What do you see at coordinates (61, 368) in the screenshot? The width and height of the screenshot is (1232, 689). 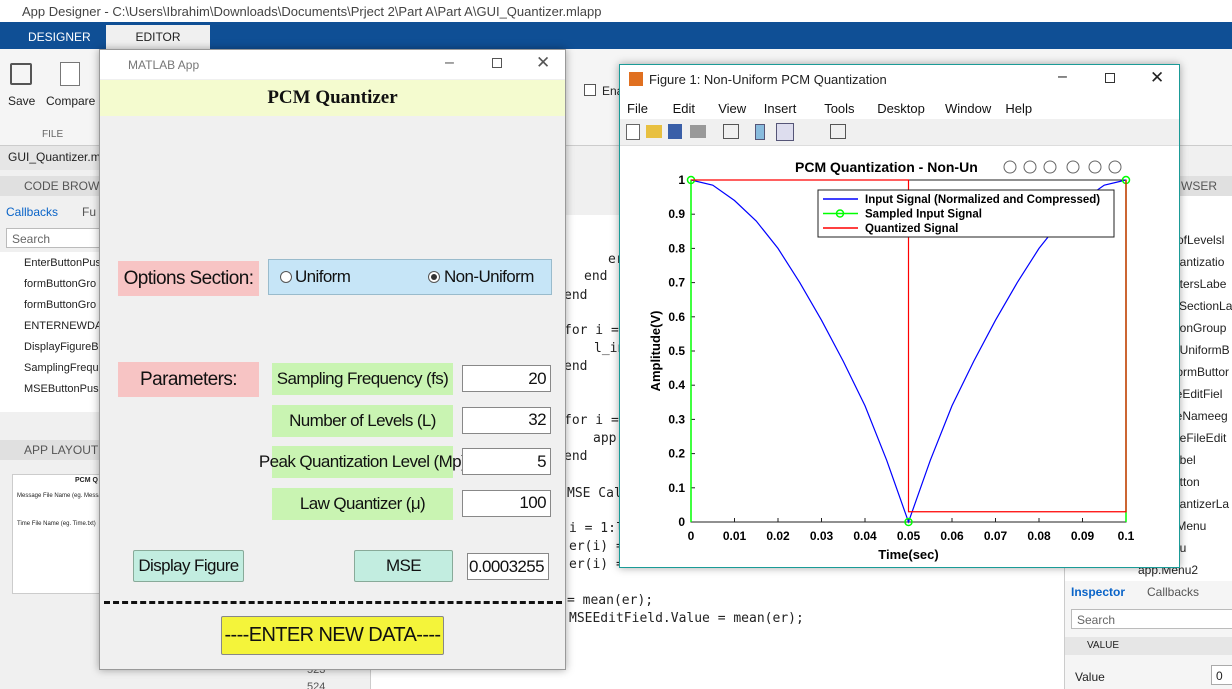 I see `callback-item: SamplingFrequ` at bounding box center [61, 368].